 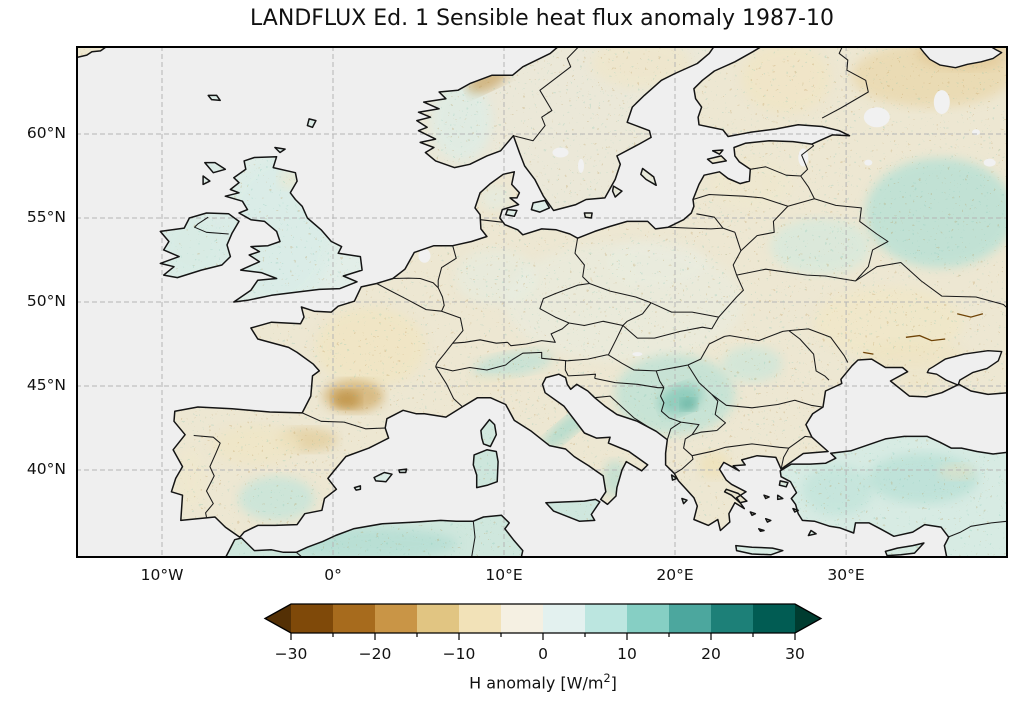 What do you see at coordinates (215, 167) in the screenshot?
I see `coast-hebrides-north` at bounding box center [215, 167].